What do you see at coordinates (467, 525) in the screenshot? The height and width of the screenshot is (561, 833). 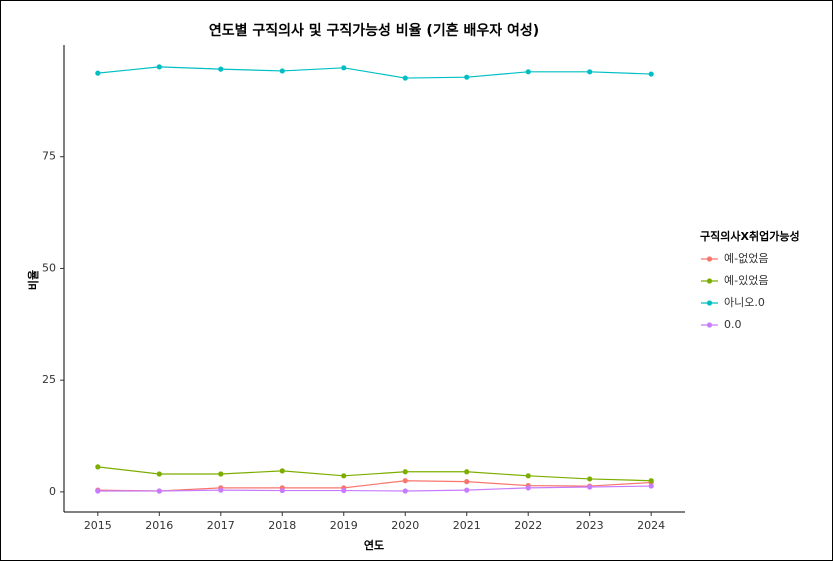 I see `x-tick-label: 2021` at bounding box center [467, 525].